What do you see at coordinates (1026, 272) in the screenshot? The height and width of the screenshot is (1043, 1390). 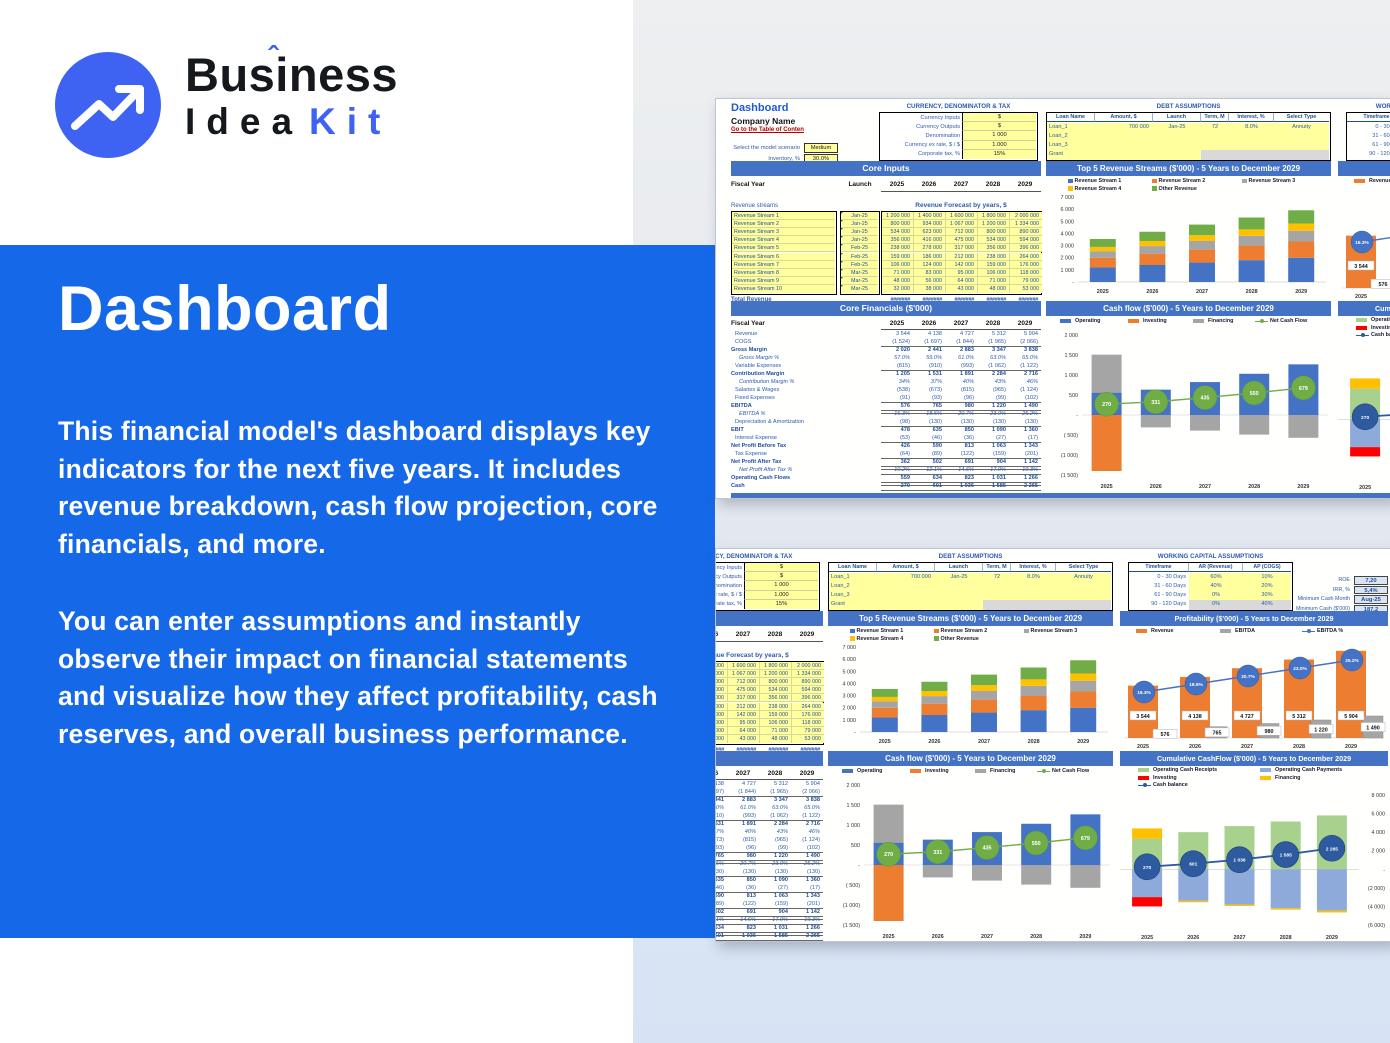 I see `revenue-value-cell: 118 000` at bounding box center [1026, 272].